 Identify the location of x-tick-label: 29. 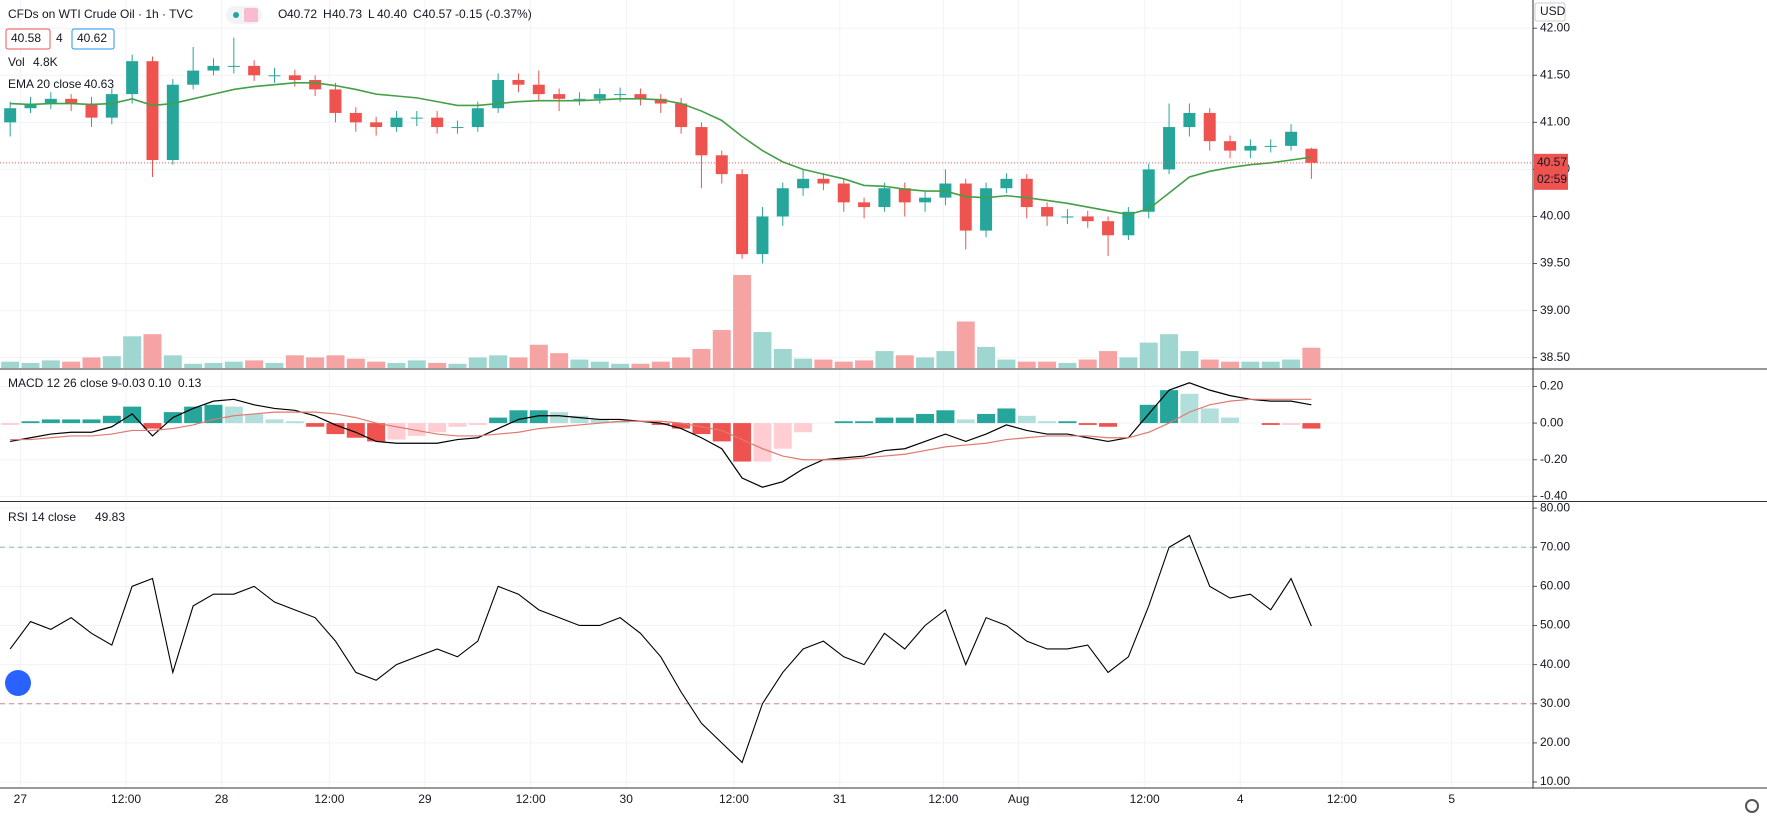
(425, 799).